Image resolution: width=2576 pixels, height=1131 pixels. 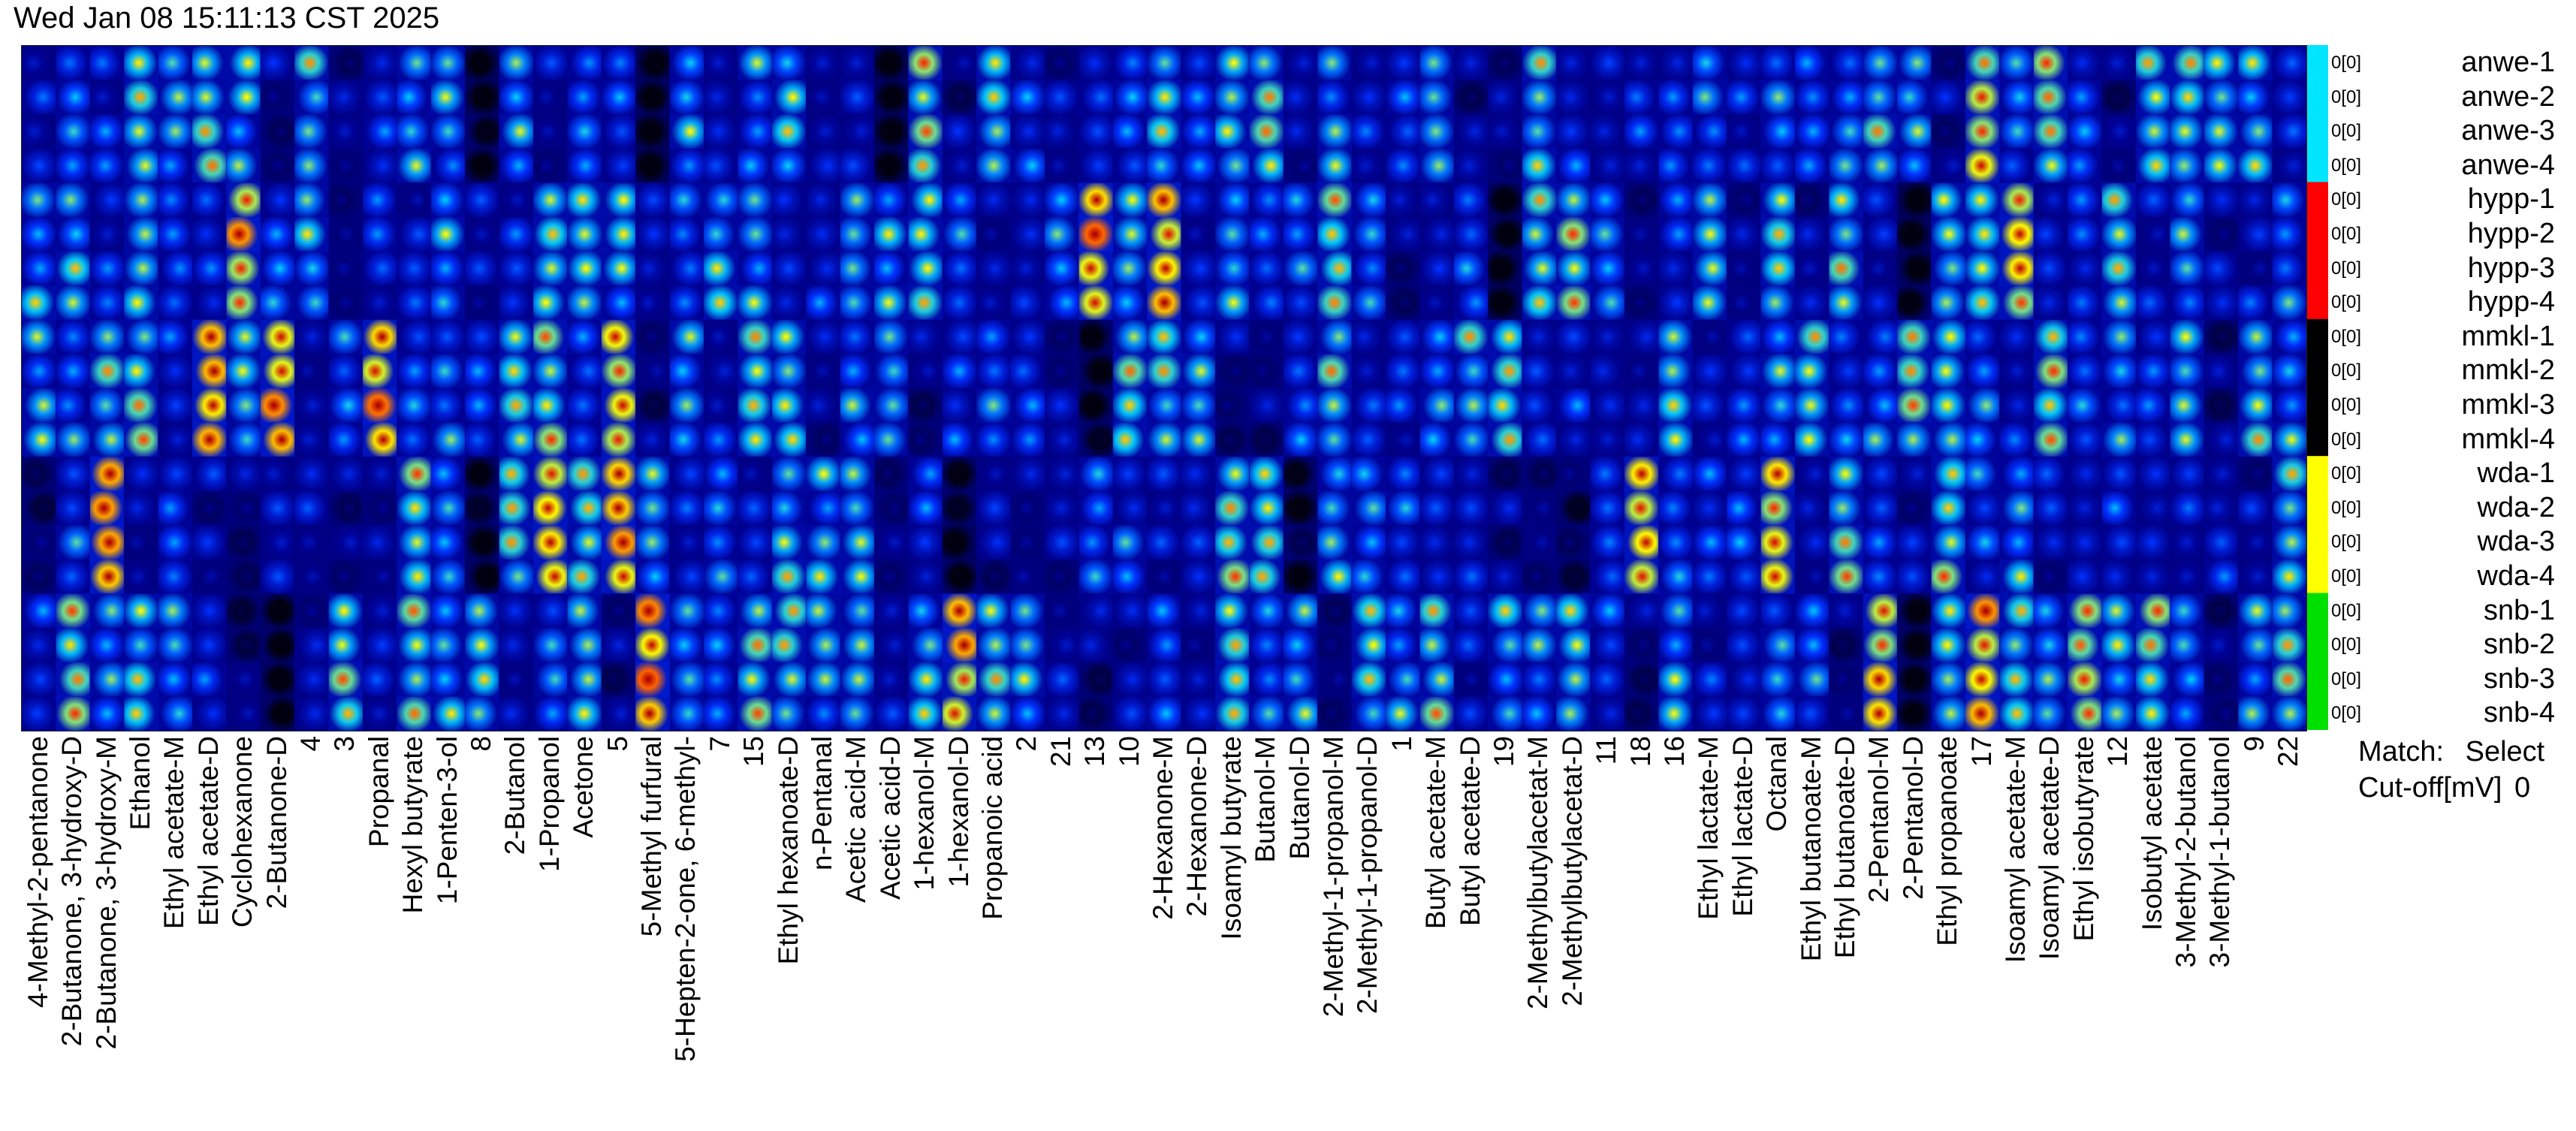 I want to click on compound-label: 17, so click(x=1981, y=752).